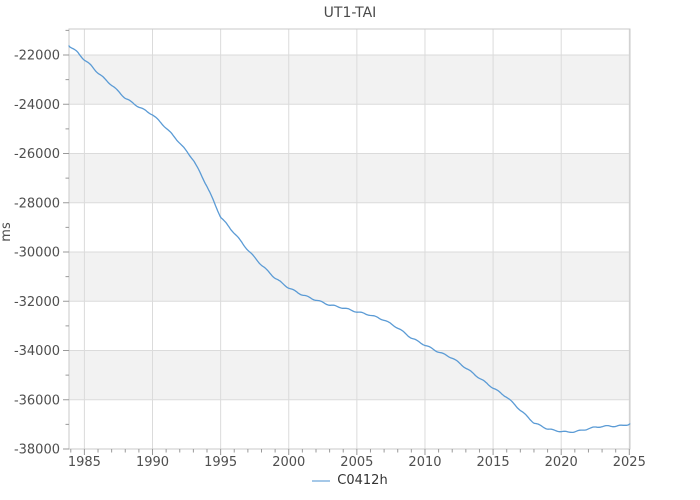 The width and height of the screenshot is (700, 500). What do you see at coordinates (37, 450) in the screenshot?
I see `svg-text: -38000` at bounding box center [37, 450].